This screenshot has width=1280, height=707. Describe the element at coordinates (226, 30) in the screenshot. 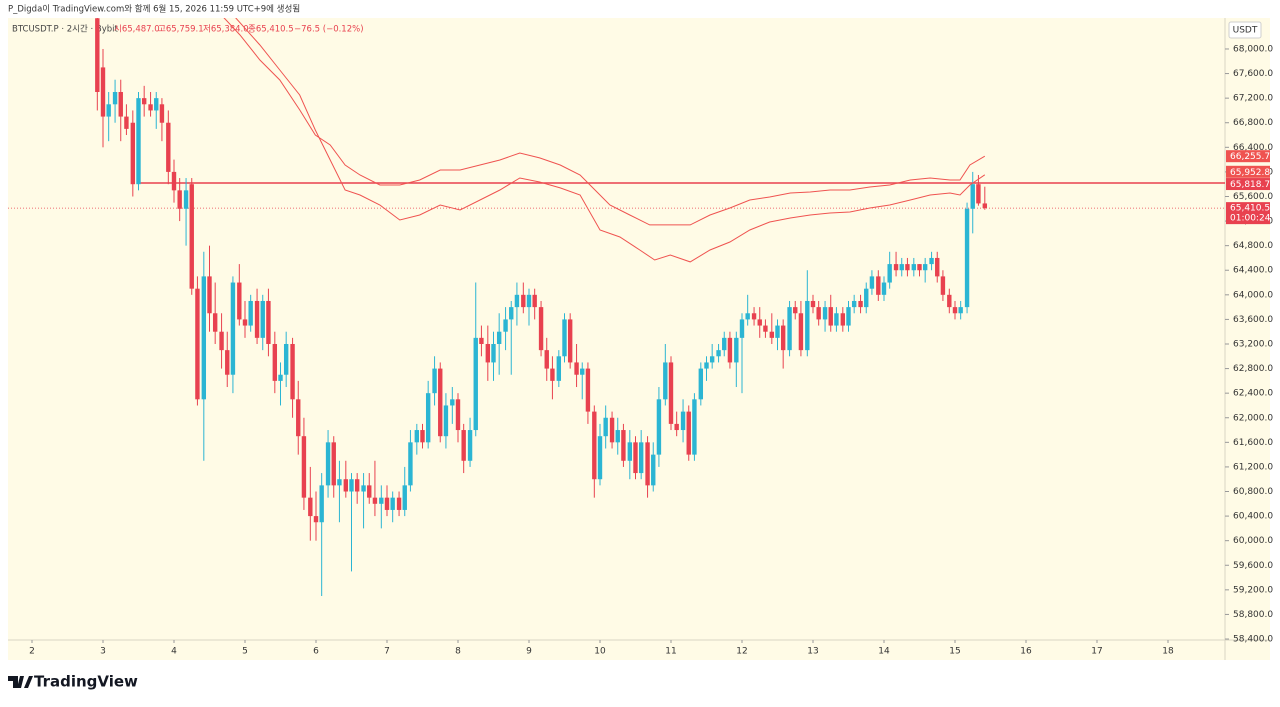

I see `legend-low: 저65,384.0` at that location.